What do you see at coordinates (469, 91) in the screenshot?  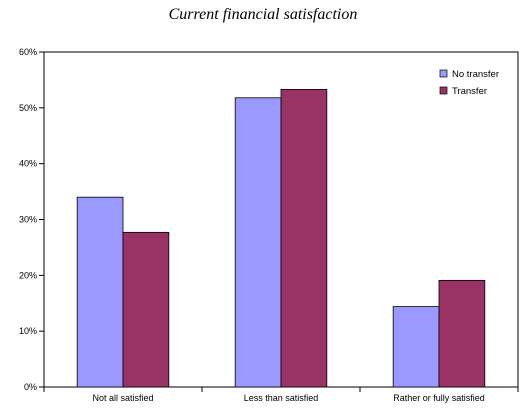 I see `legend-label: Transfer` at bounding box center [469, 91].